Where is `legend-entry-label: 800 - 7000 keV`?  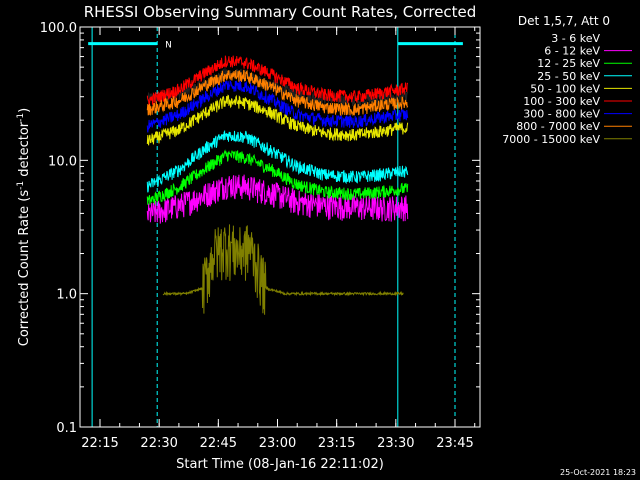 legend-entry-label: 800 - 7000 keV is located at coordinates (558, 126).